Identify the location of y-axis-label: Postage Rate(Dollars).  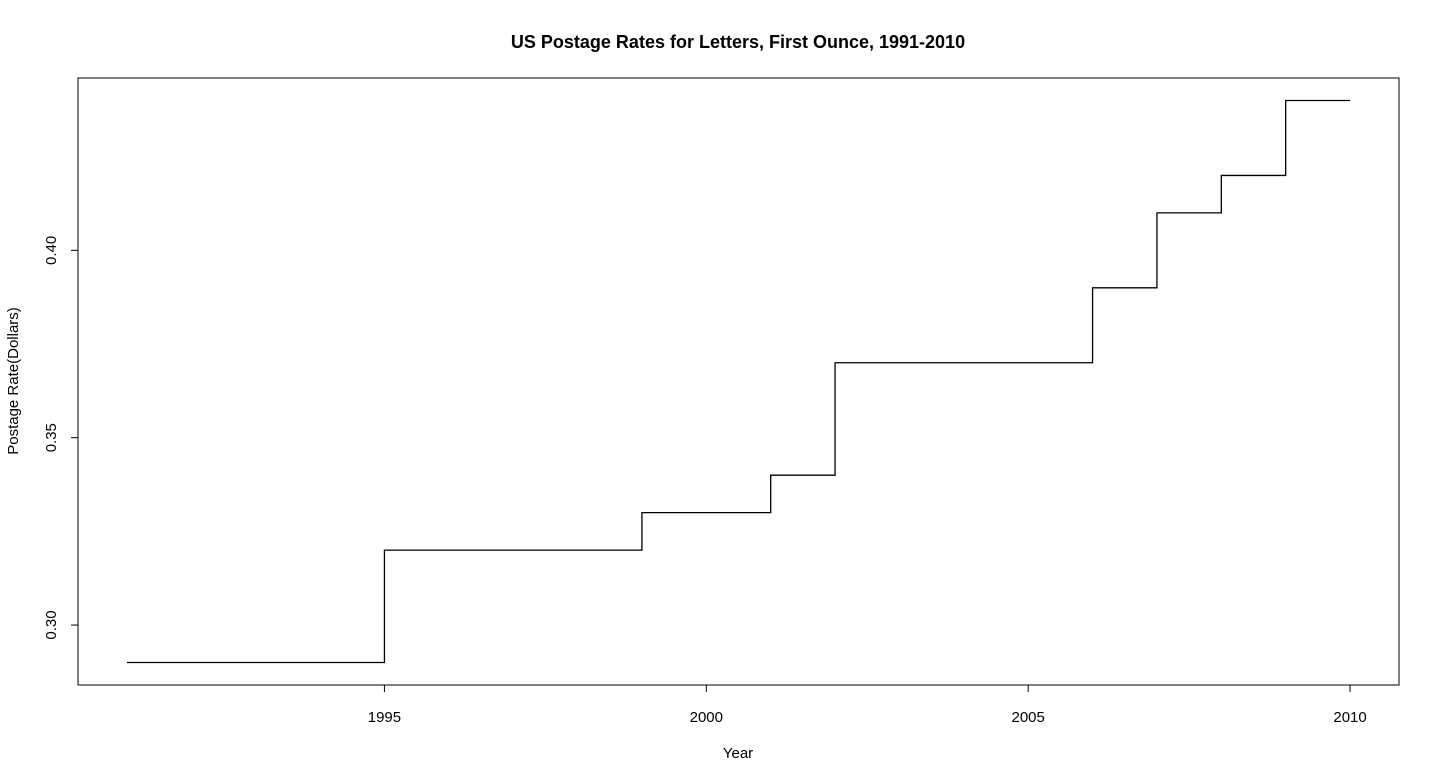
(13, 381).